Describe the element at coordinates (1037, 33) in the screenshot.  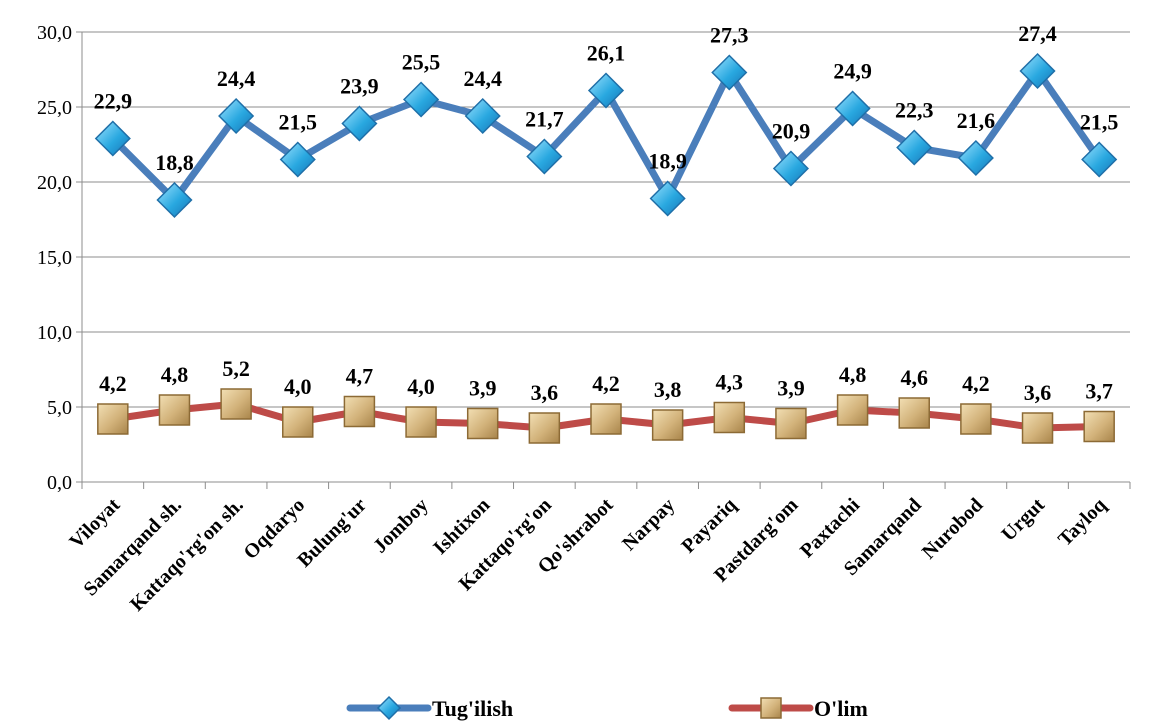
I see `data-label-tugilish: 27,4` at that location.